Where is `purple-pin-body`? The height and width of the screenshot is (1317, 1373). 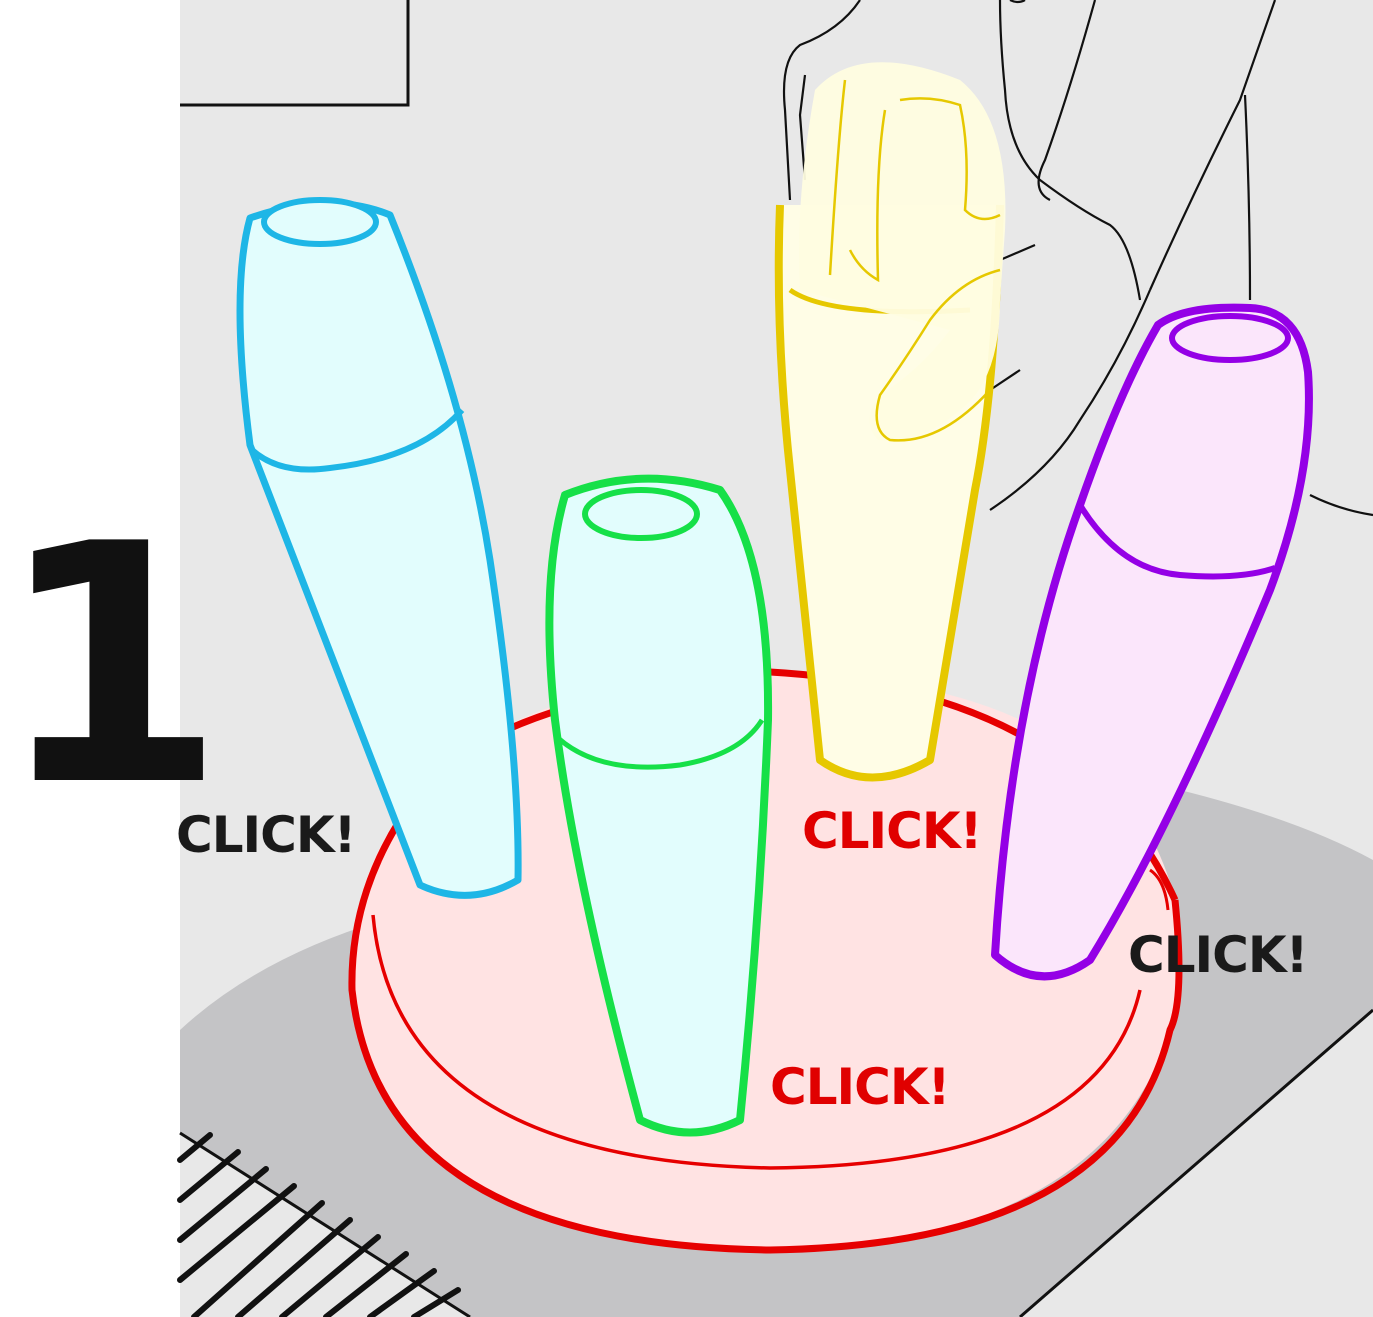
purple-pin-body is located at coordinates (1152, 642).